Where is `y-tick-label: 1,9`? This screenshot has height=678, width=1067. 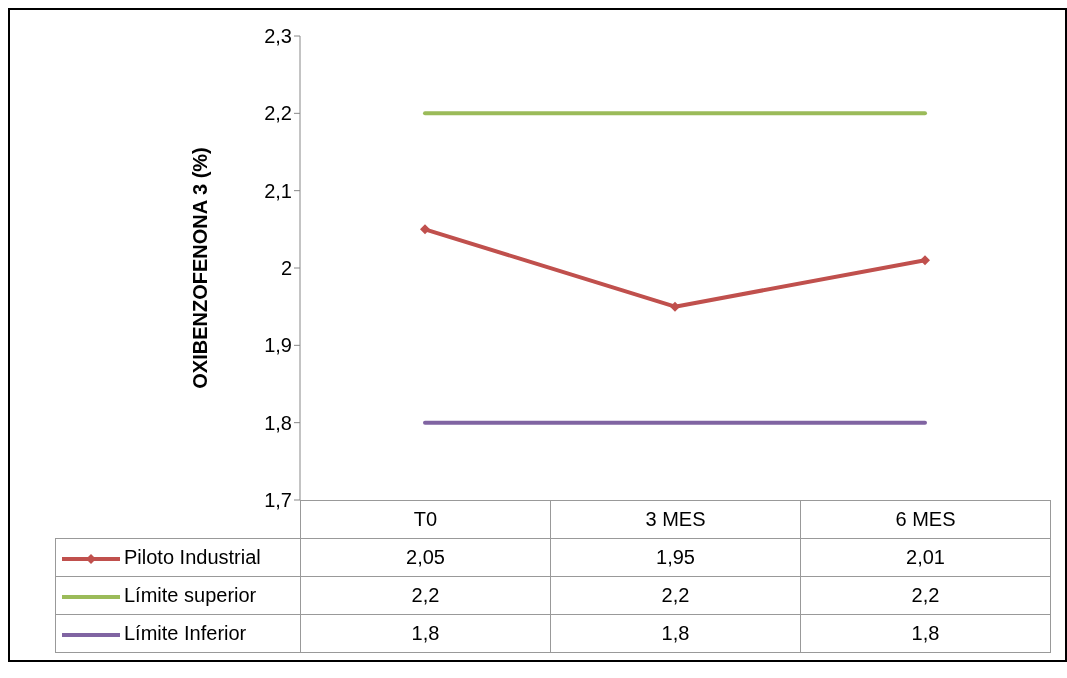
y-tick-label: 1,9 is located at coordinates (278, 345).